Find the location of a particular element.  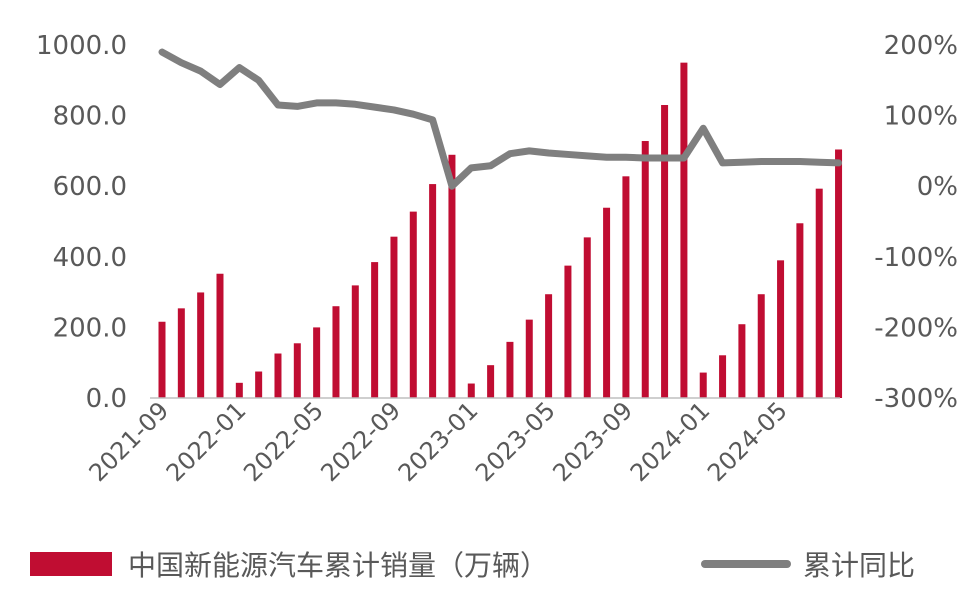

y-right-tick-label: 200% is located at coordinates (921, 46).